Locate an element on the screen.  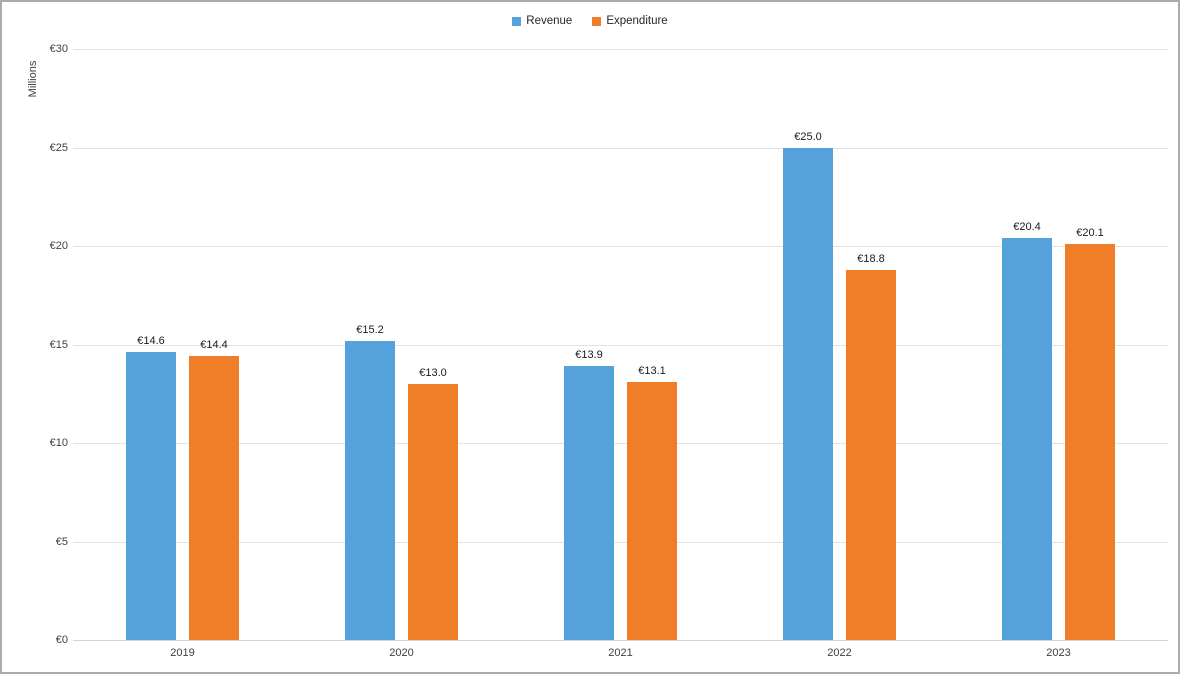
y-tick-label: €15 is located at coordinates (58, 344).